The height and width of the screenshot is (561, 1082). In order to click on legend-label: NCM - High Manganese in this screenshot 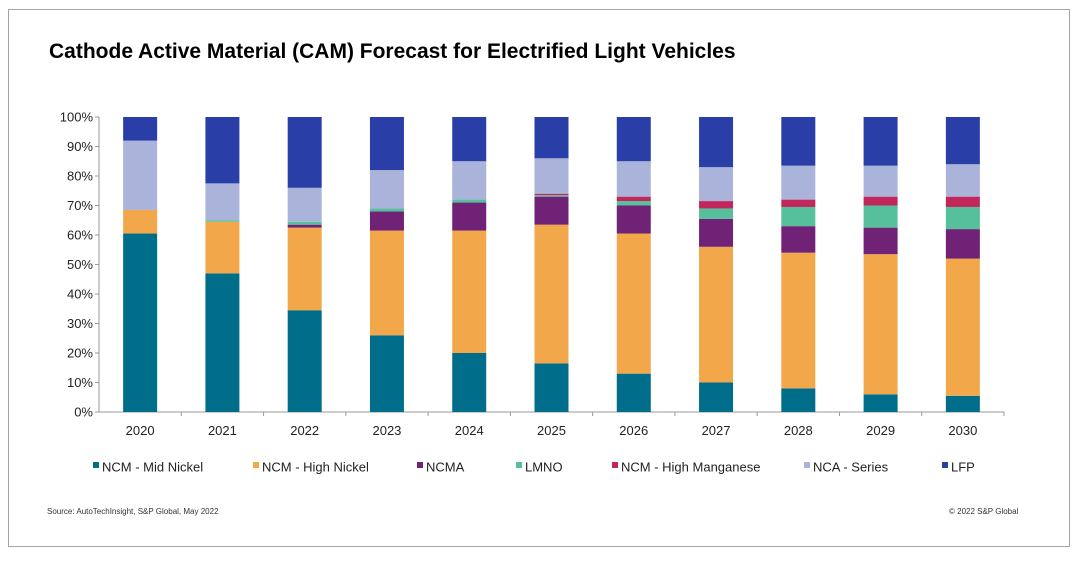, I will do `click(690, 467)`.